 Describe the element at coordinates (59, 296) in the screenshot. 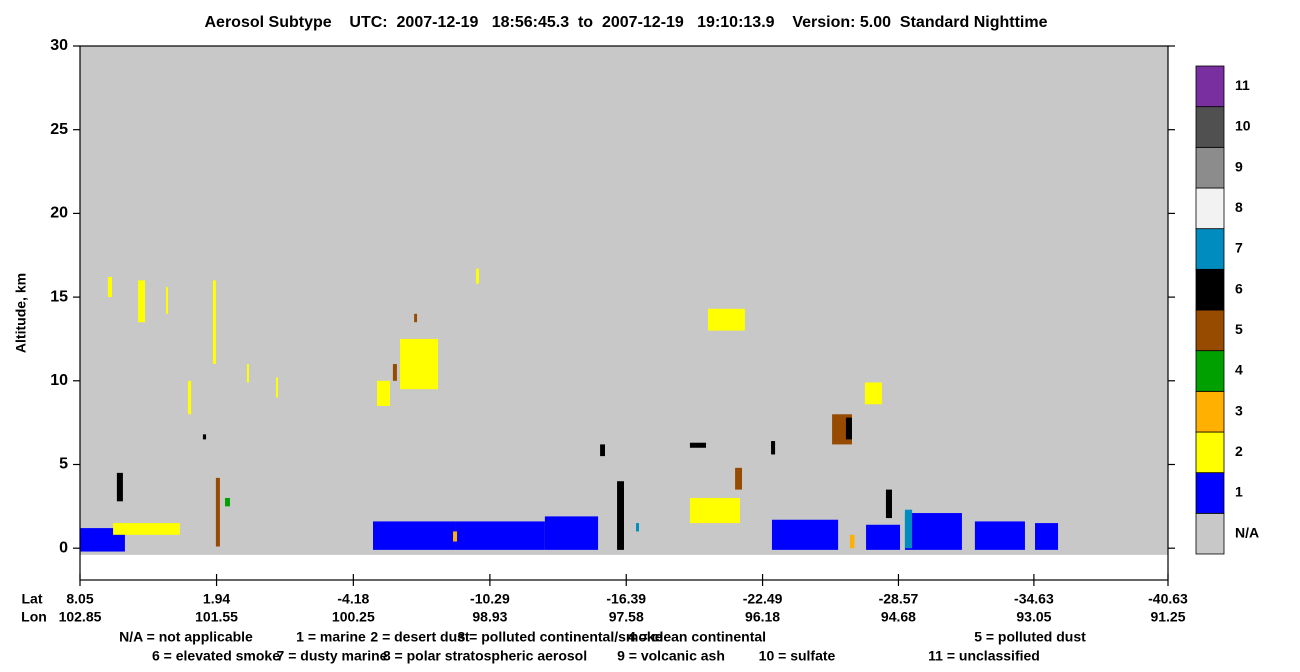

I see `y-tick-label: 15` at that location.